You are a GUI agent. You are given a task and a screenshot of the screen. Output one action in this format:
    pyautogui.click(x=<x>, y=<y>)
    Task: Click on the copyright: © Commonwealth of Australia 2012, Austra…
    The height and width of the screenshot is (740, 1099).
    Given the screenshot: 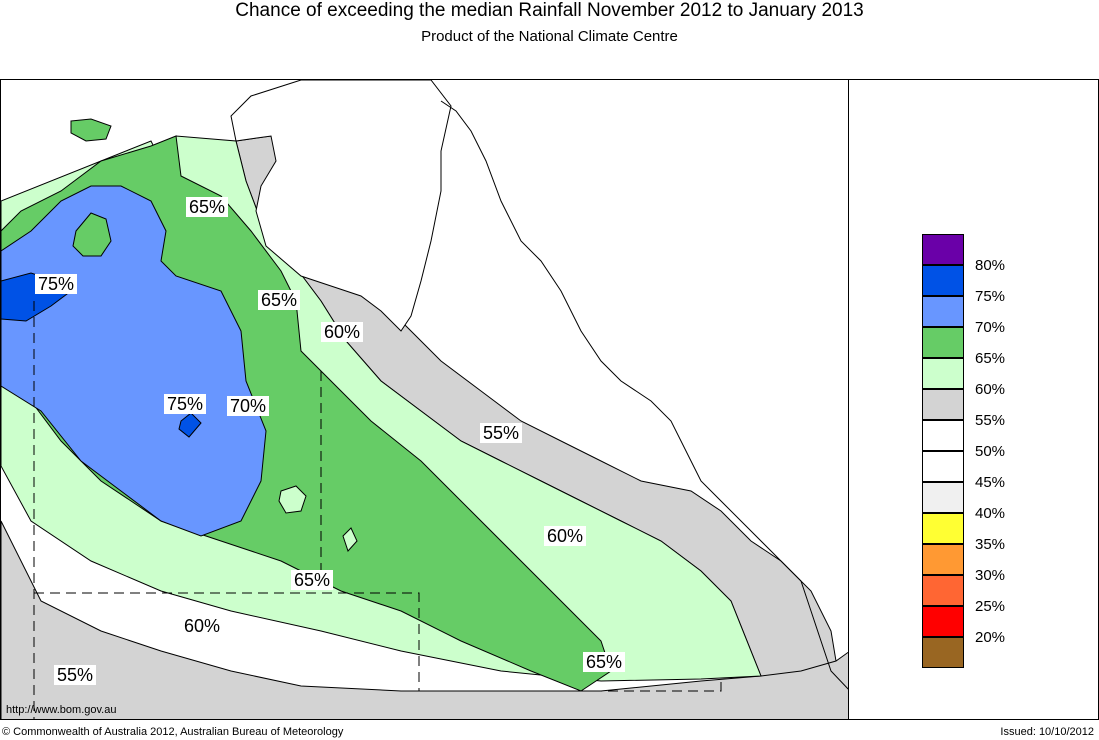 What is the action you would take?
    pyautogui.click(x=173, y=732)
    